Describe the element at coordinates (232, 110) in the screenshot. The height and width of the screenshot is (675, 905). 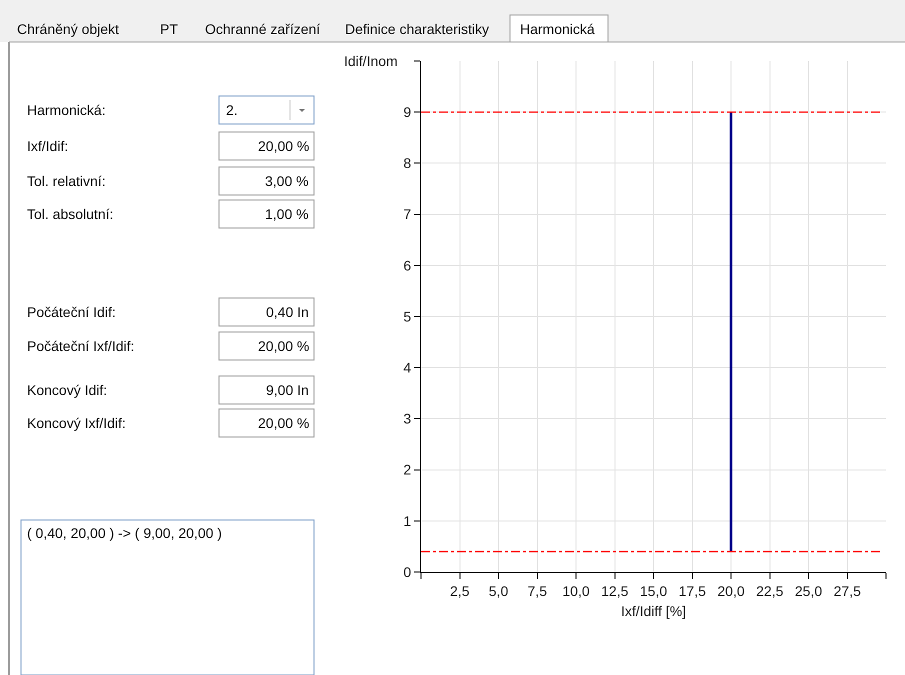
I see `text: 2.` at that location.